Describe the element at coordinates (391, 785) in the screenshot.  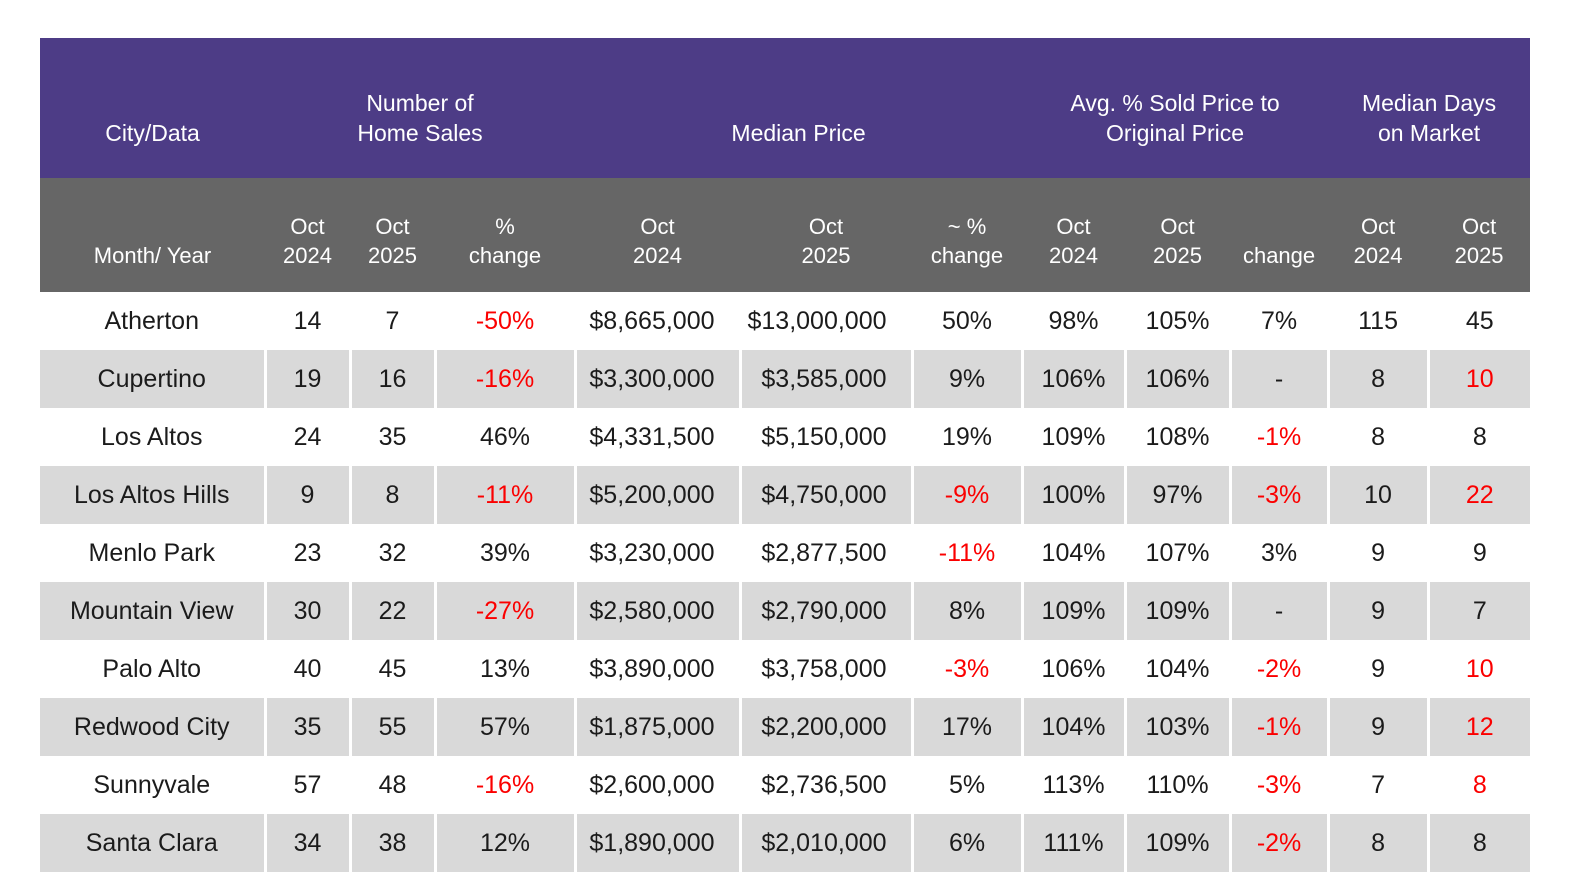
I see `value-cell: 48` at that location.